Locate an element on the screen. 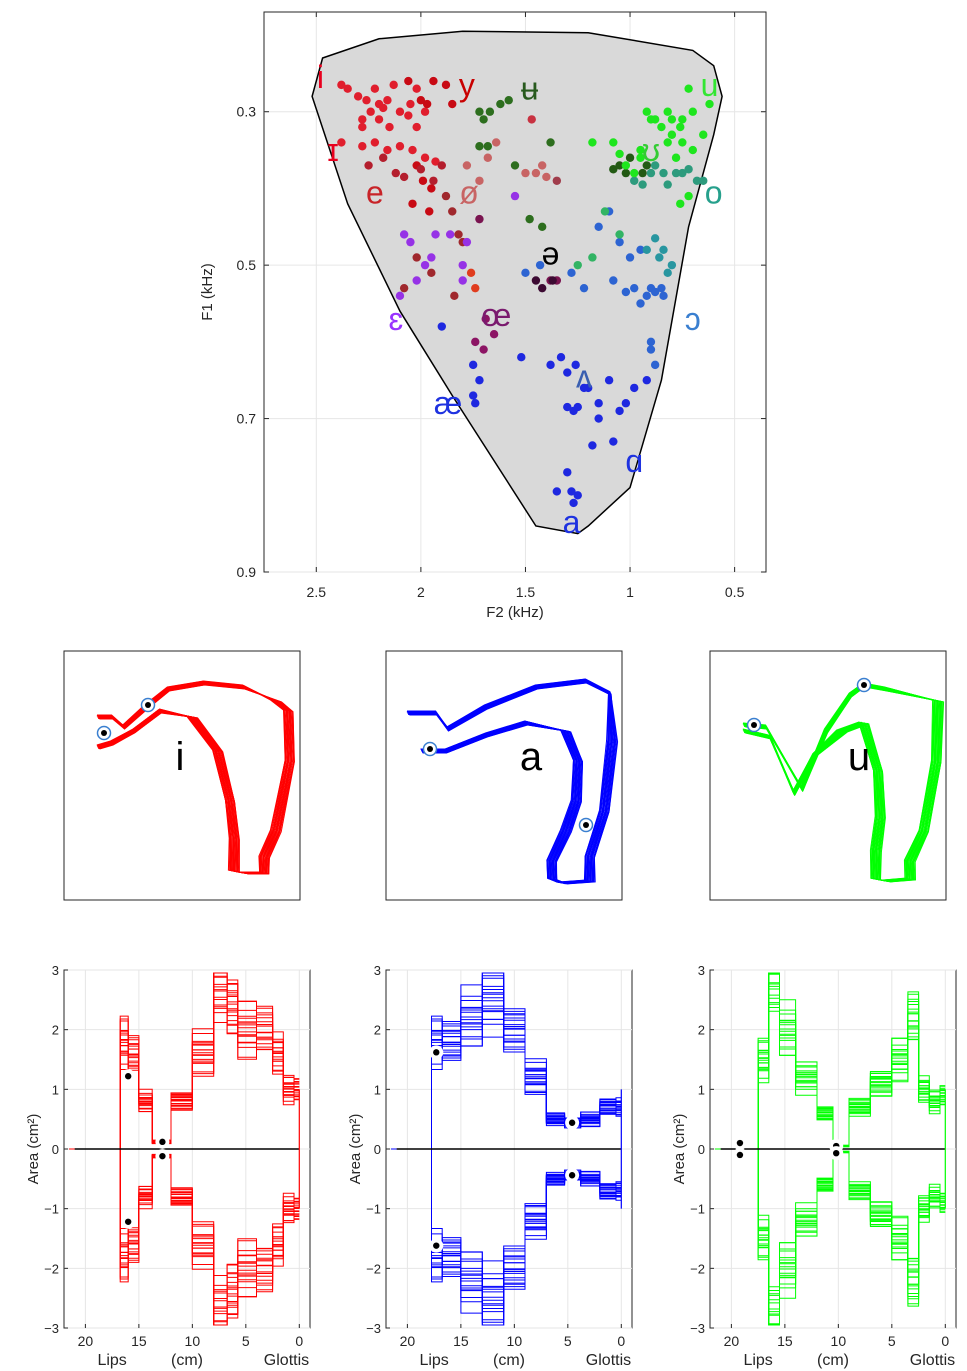 This screenshot has width=967, height=1371. vowel-label: u is located at coordinates (710, 85).